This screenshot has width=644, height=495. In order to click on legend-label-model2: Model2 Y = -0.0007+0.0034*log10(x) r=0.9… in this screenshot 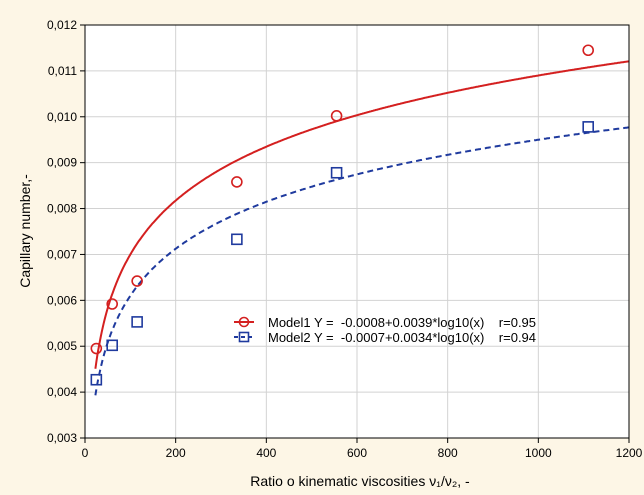, I will do `click(402, 337)`.